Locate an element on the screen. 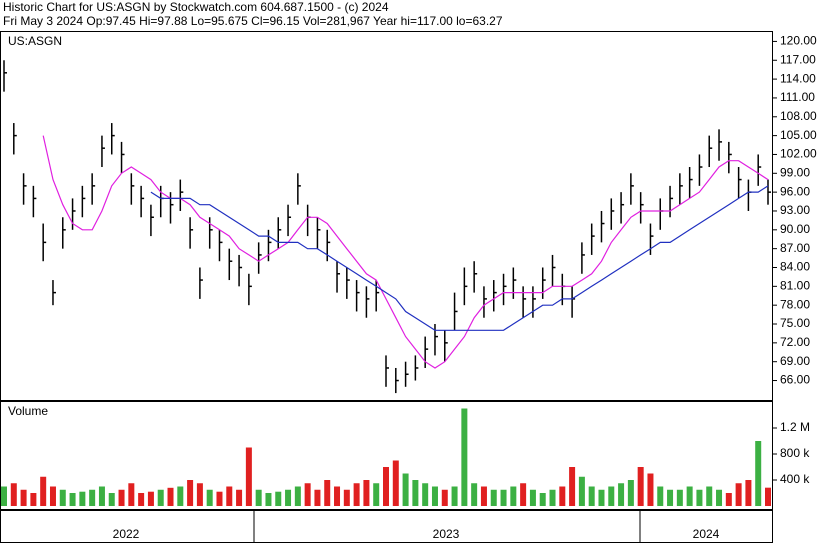 The width and height of the screenshot is (830, 543). y-tick-label: 93.00 is located at coordinates (795, 210).